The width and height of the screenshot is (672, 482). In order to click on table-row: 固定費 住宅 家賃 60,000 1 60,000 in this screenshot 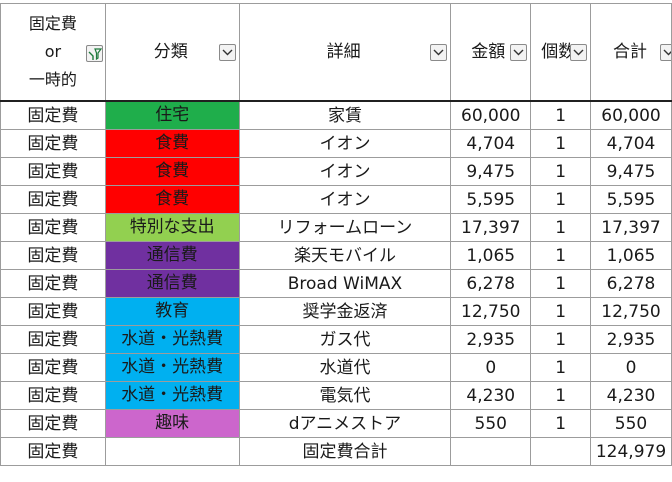, I will do `click(336, 115)`.